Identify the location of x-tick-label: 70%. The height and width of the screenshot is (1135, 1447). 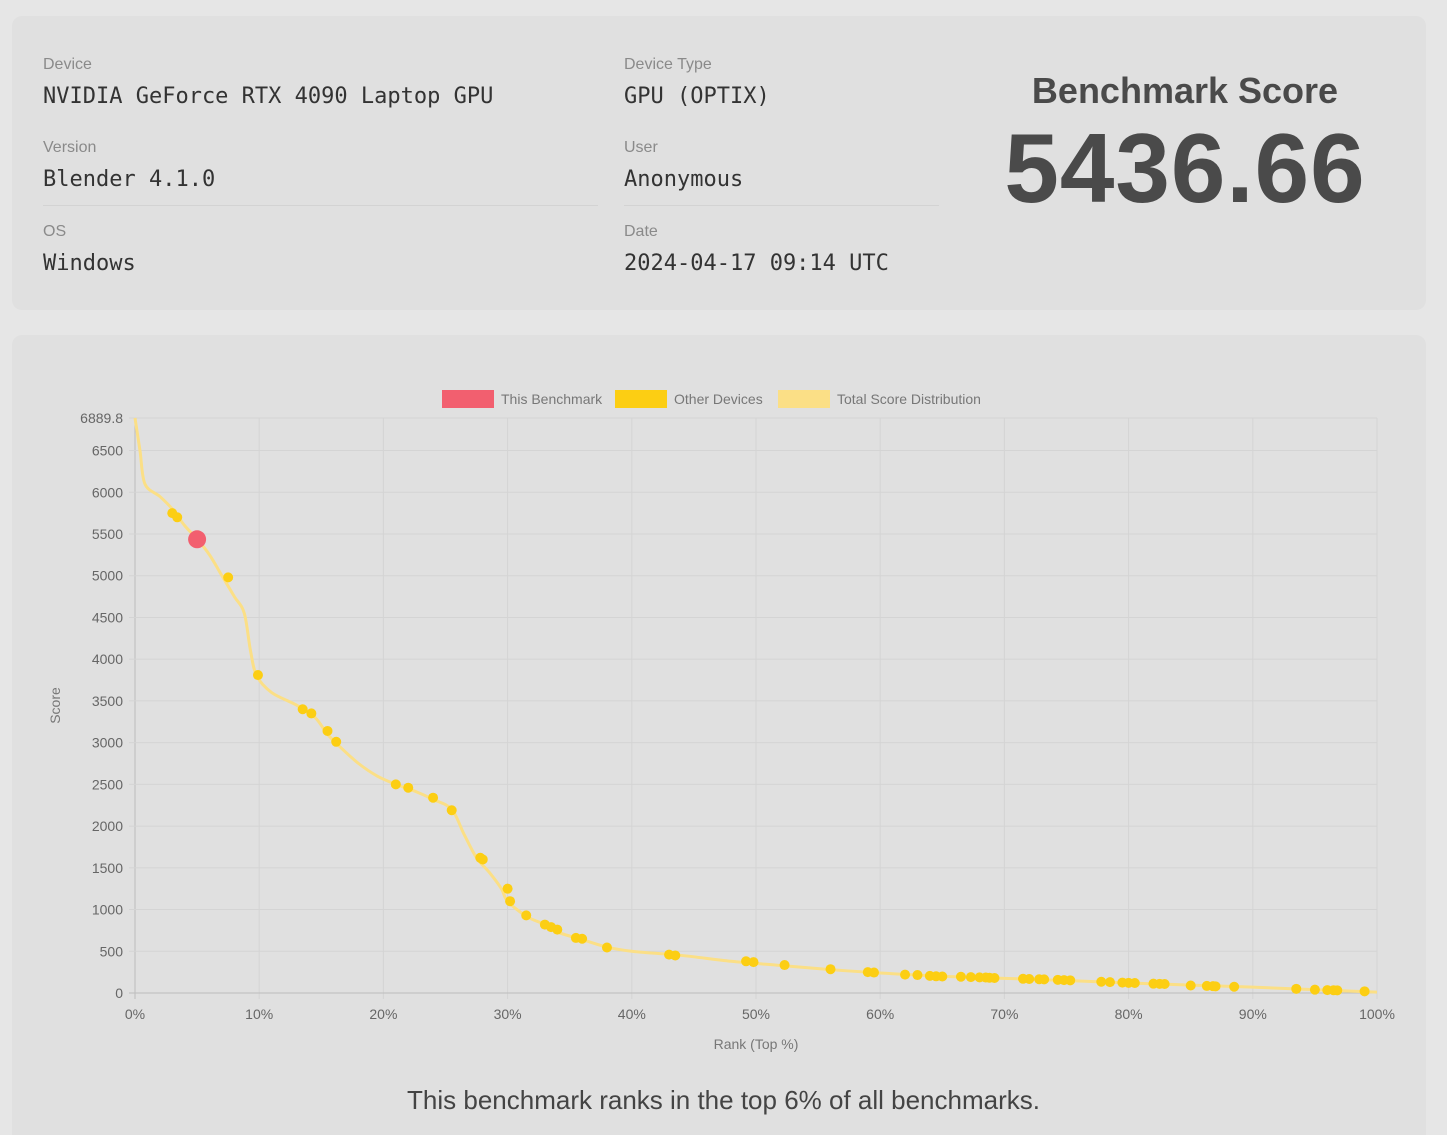
(1004, 1014).